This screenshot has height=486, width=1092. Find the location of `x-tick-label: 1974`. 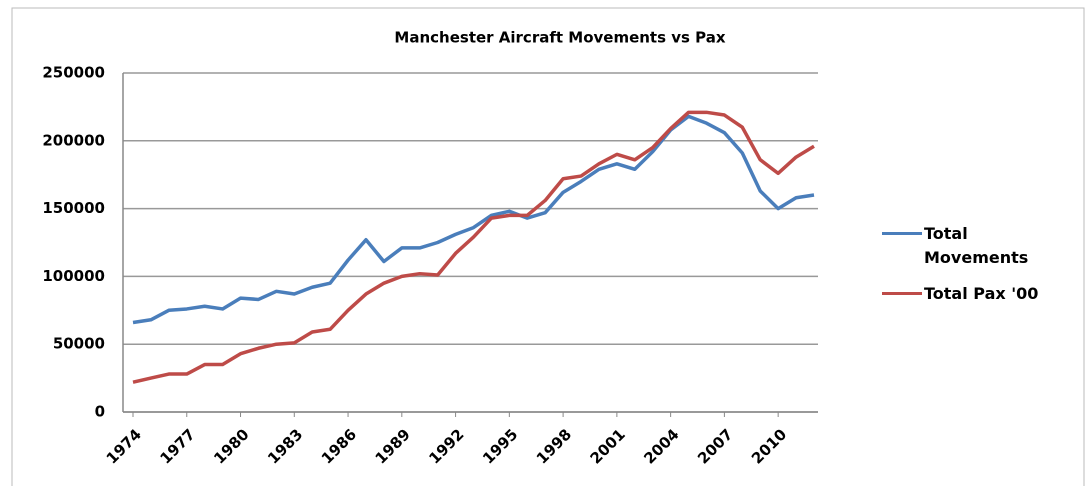

x-tick-label: 1974 is located at coordinates (124, 446).